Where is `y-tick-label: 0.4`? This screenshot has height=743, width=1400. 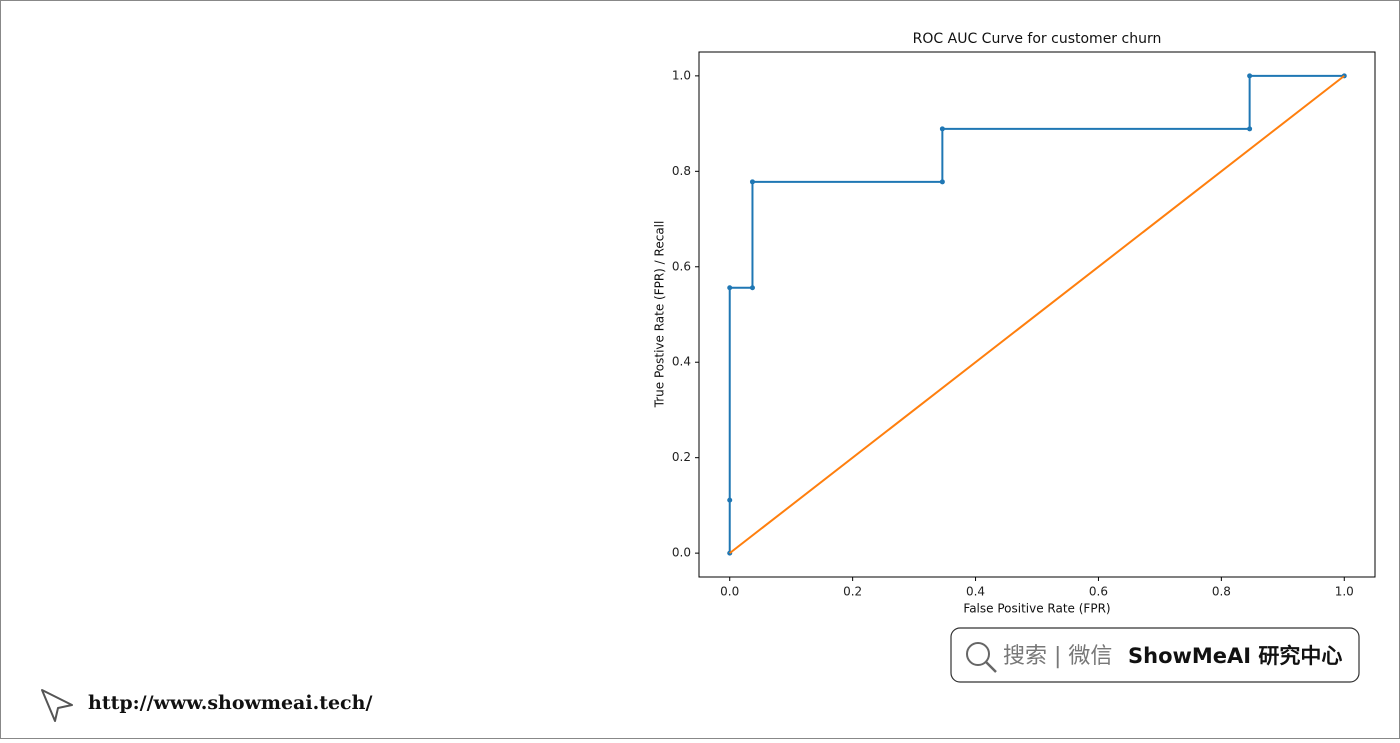
y-tick-label: 0.4 is located at coordinates (681, 362).